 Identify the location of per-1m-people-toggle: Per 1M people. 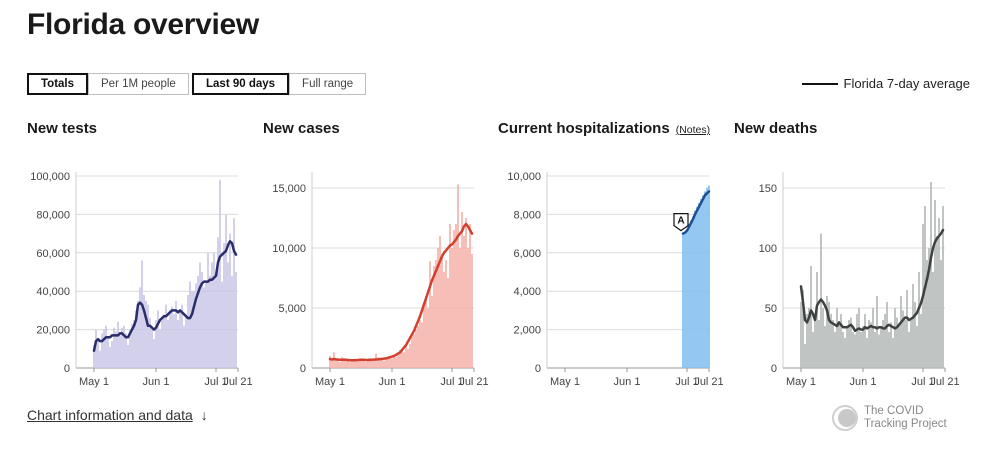
(138, 84).